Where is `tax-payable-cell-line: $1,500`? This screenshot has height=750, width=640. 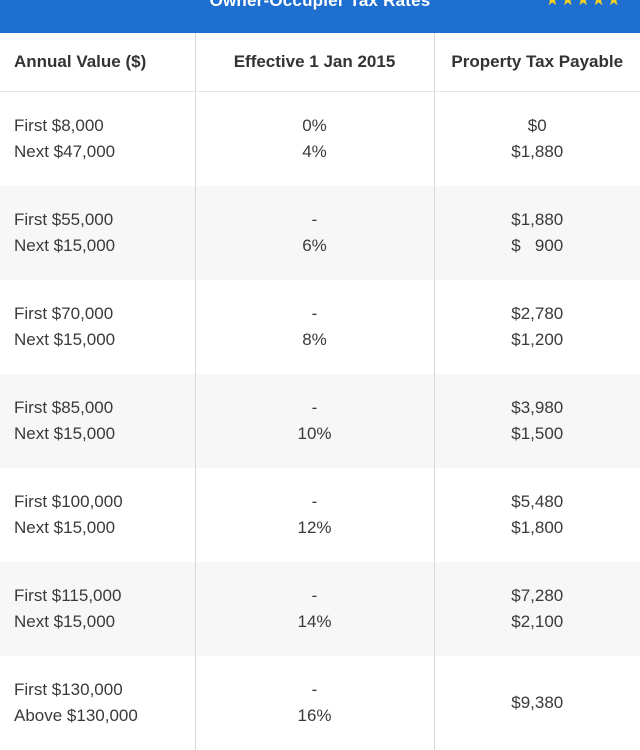
tax-payable-cell-line: $1,500 is located at coordinates (537, 434).